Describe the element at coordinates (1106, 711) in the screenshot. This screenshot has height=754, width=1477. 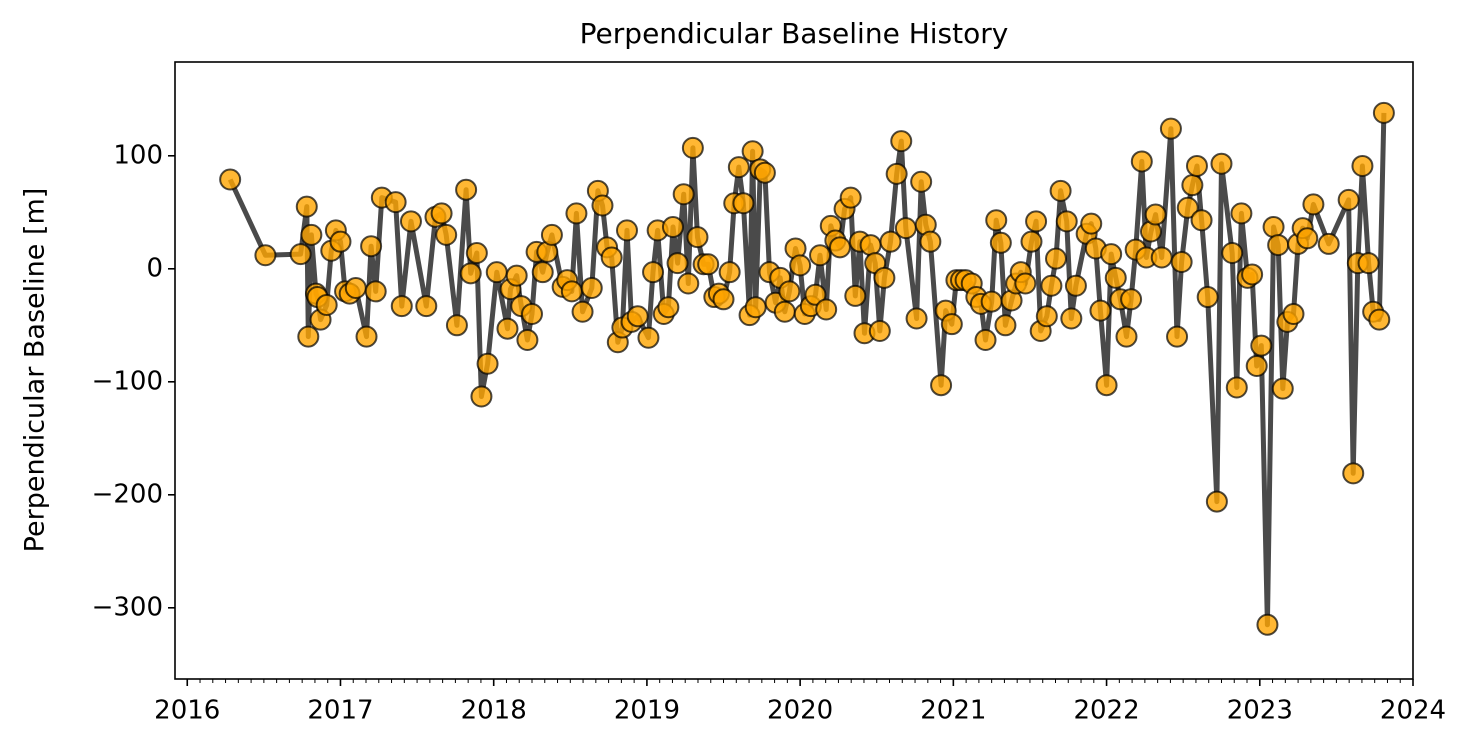
I see `x-tick-label: 2022` at that location.